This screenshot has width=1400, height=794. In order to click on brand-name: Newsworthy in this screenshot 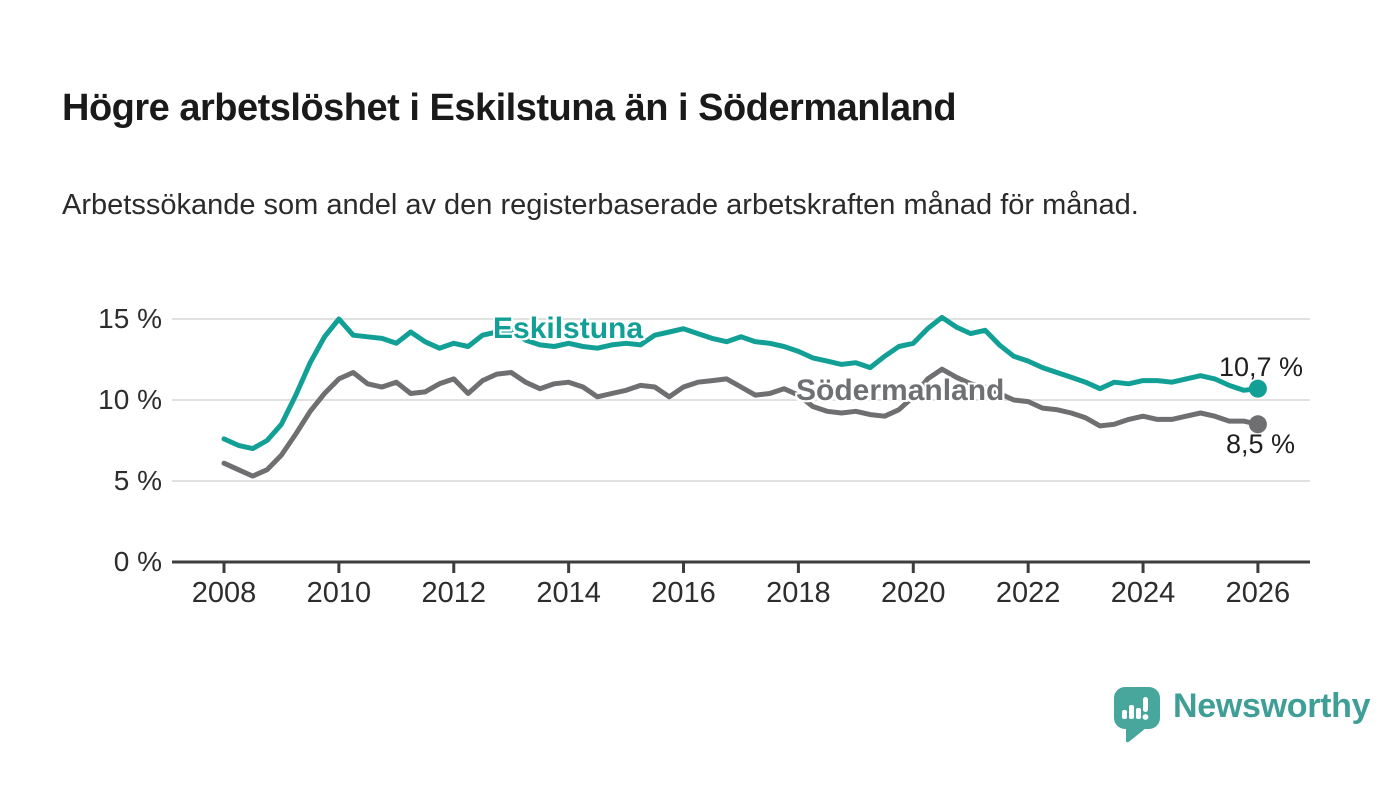, I will do `click(1272, 706)`.